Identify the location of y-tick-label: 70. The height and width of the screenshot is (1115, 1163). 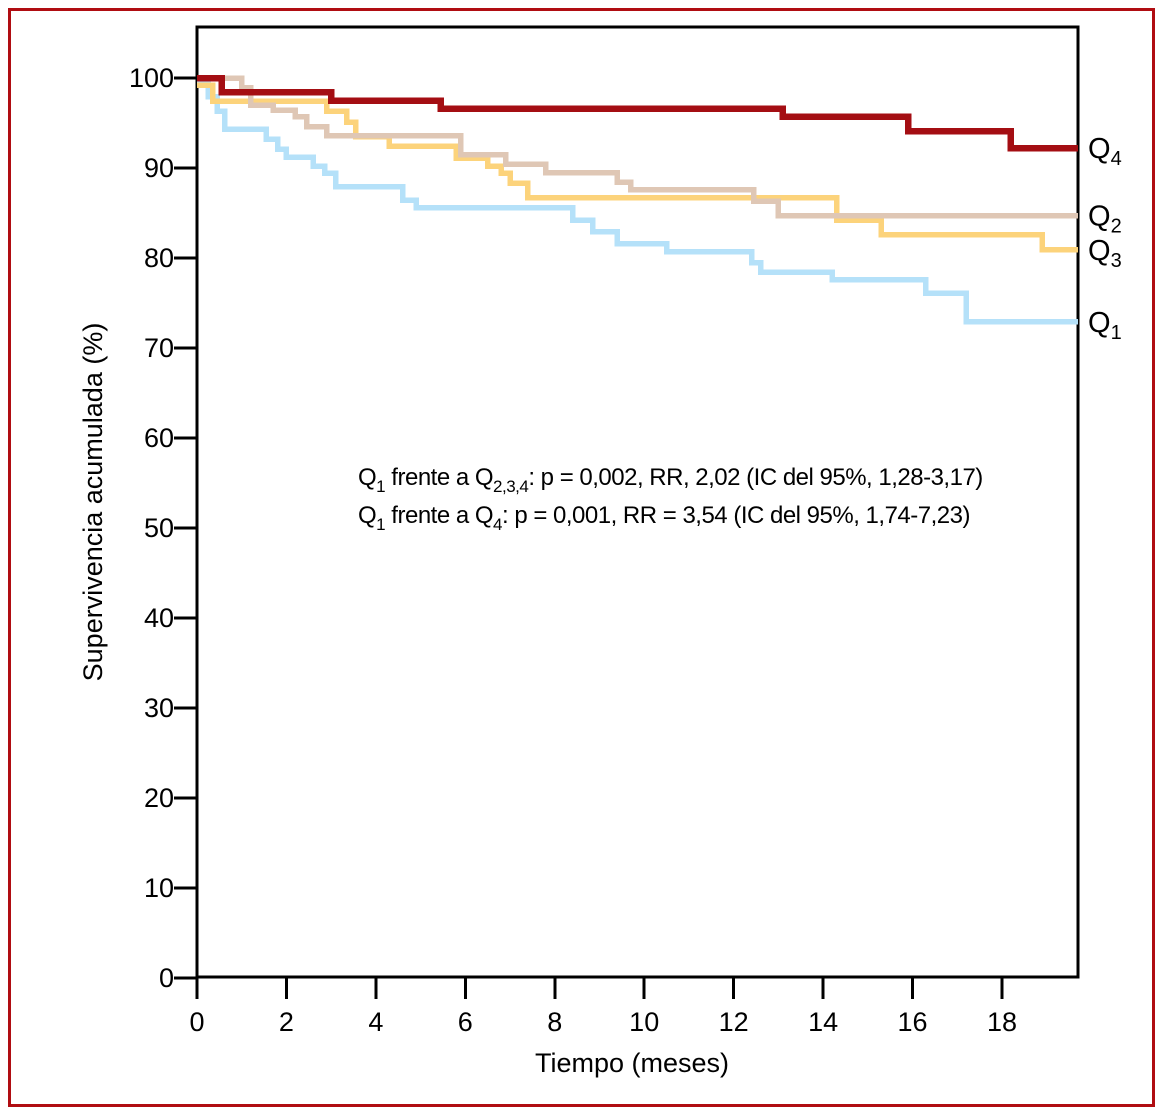
(159, 348).